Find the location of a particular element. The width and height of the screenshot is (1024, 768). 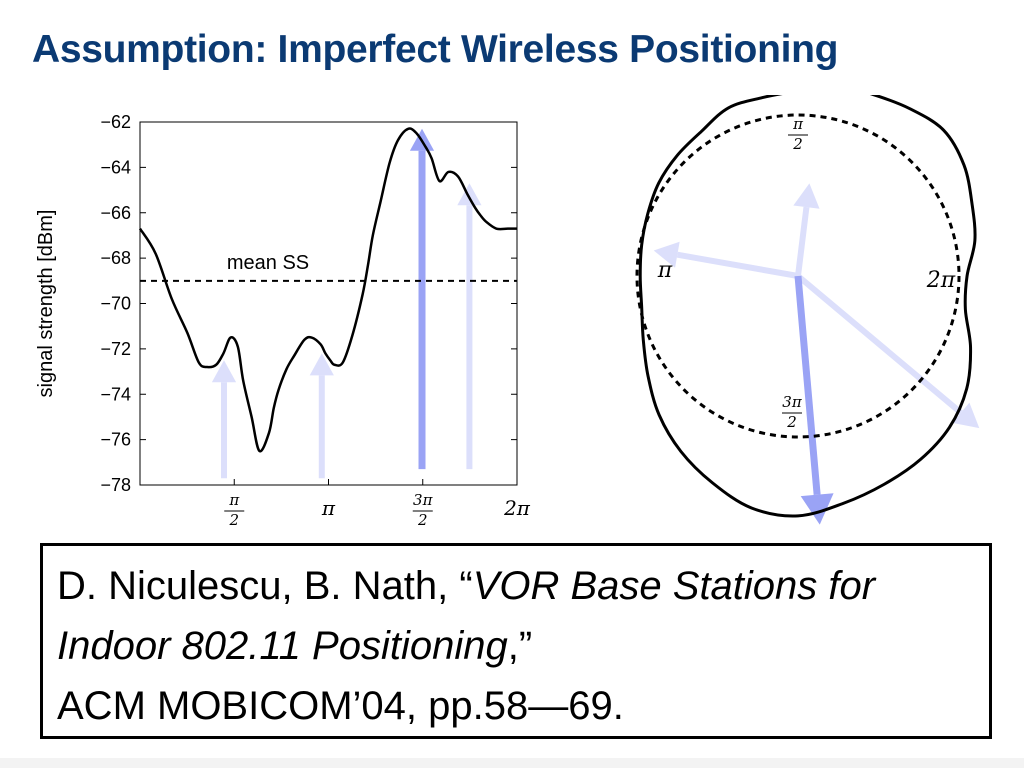

polar-label-three-pi-half-denominator: 2 is located at coordinates (791, 422).